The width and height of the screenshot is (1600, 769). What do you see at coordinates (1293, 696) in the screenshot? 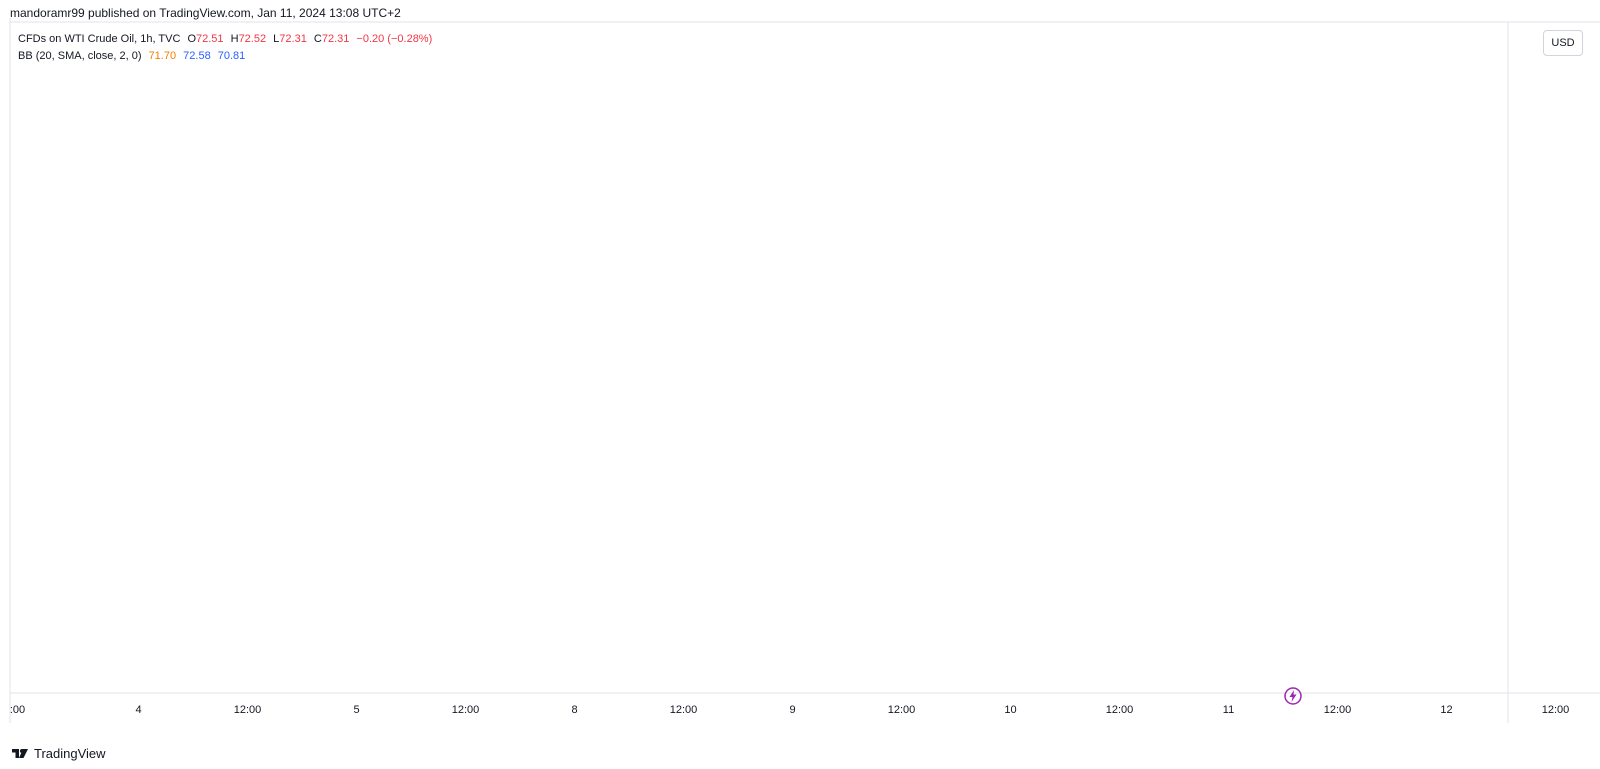
I see `lightning-icon` at bounding box center [1293, 696].